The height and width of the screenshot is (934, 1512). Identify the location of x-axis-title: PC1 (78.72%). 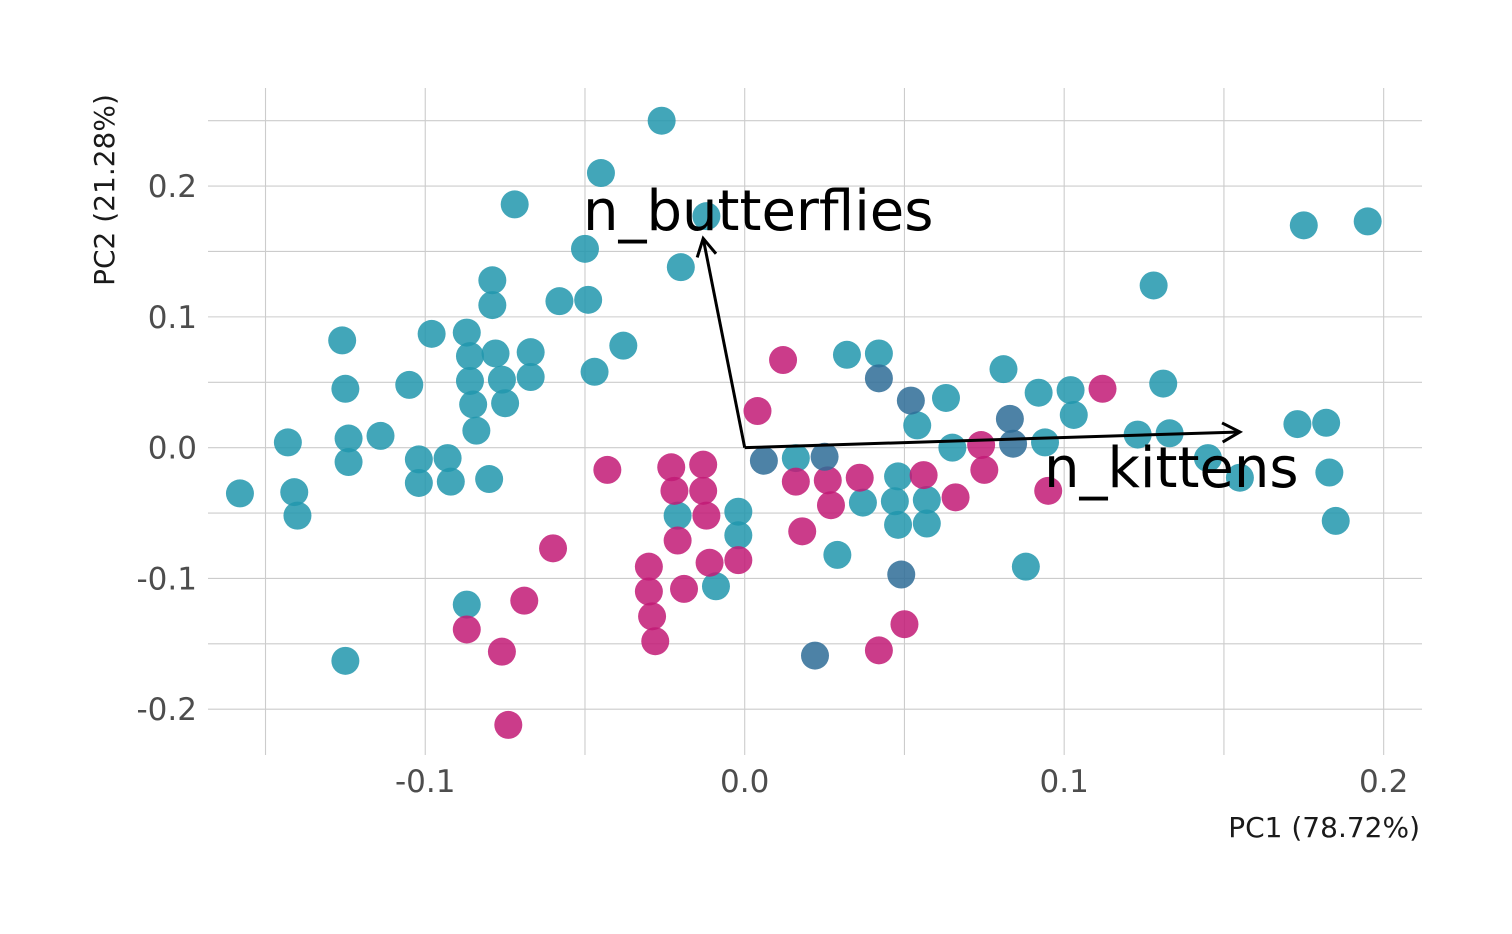
(1324, 827).